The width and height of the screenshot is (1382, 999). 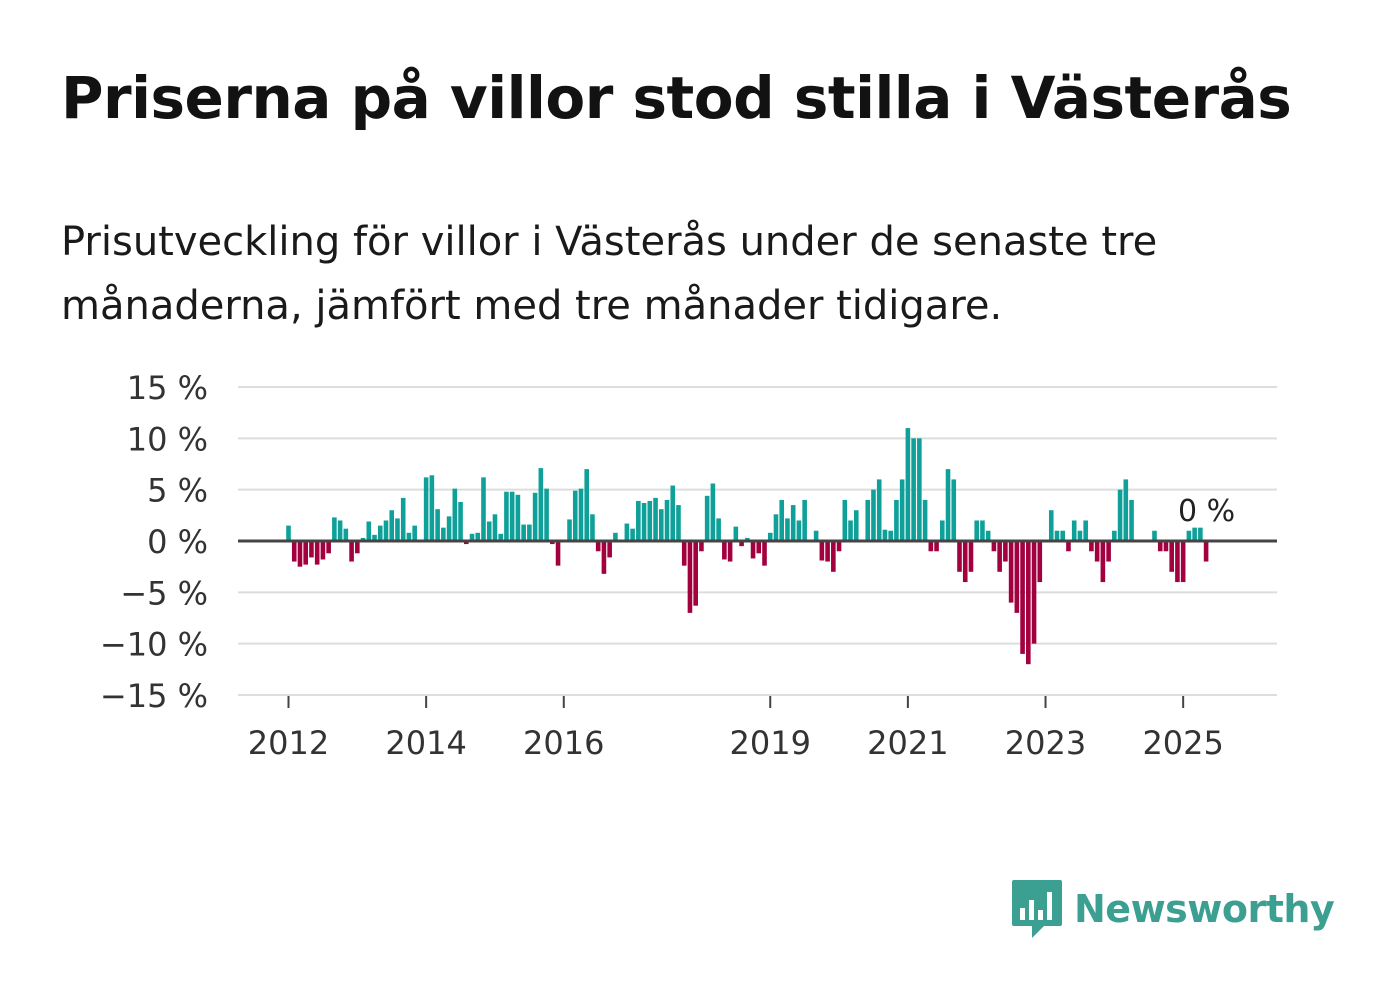 I want to click on y-tick-label: 15 %, so click(x=167, y=388).